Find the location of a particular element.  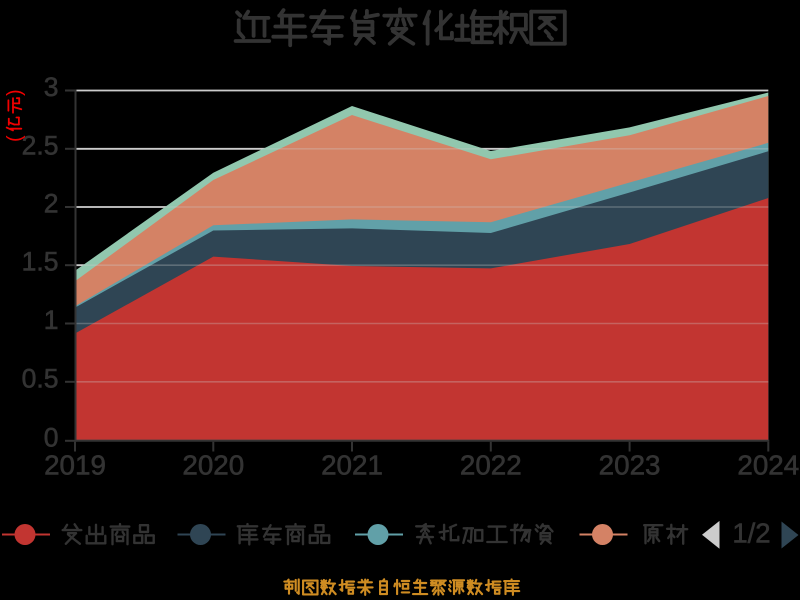

svg-text: 2022 is located at coordinates (491, 465).